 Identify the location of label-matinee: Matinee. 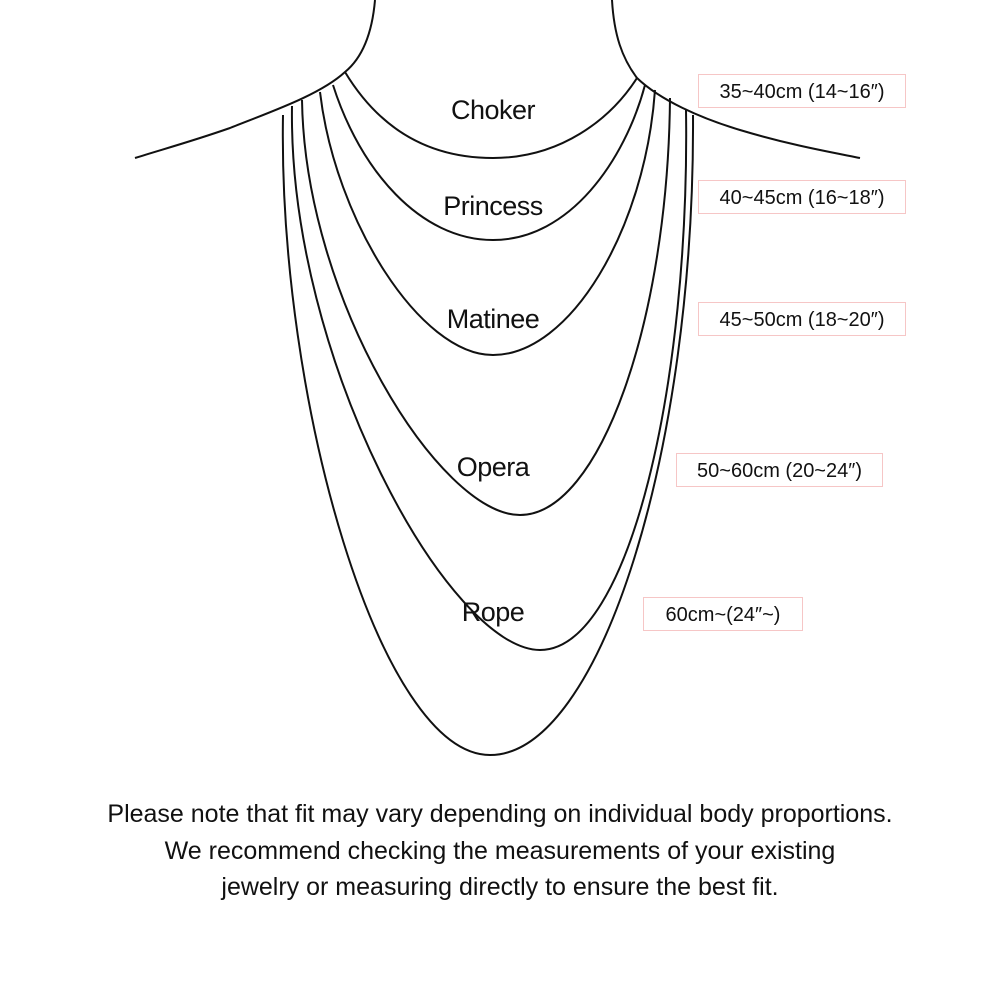
(493, 319).